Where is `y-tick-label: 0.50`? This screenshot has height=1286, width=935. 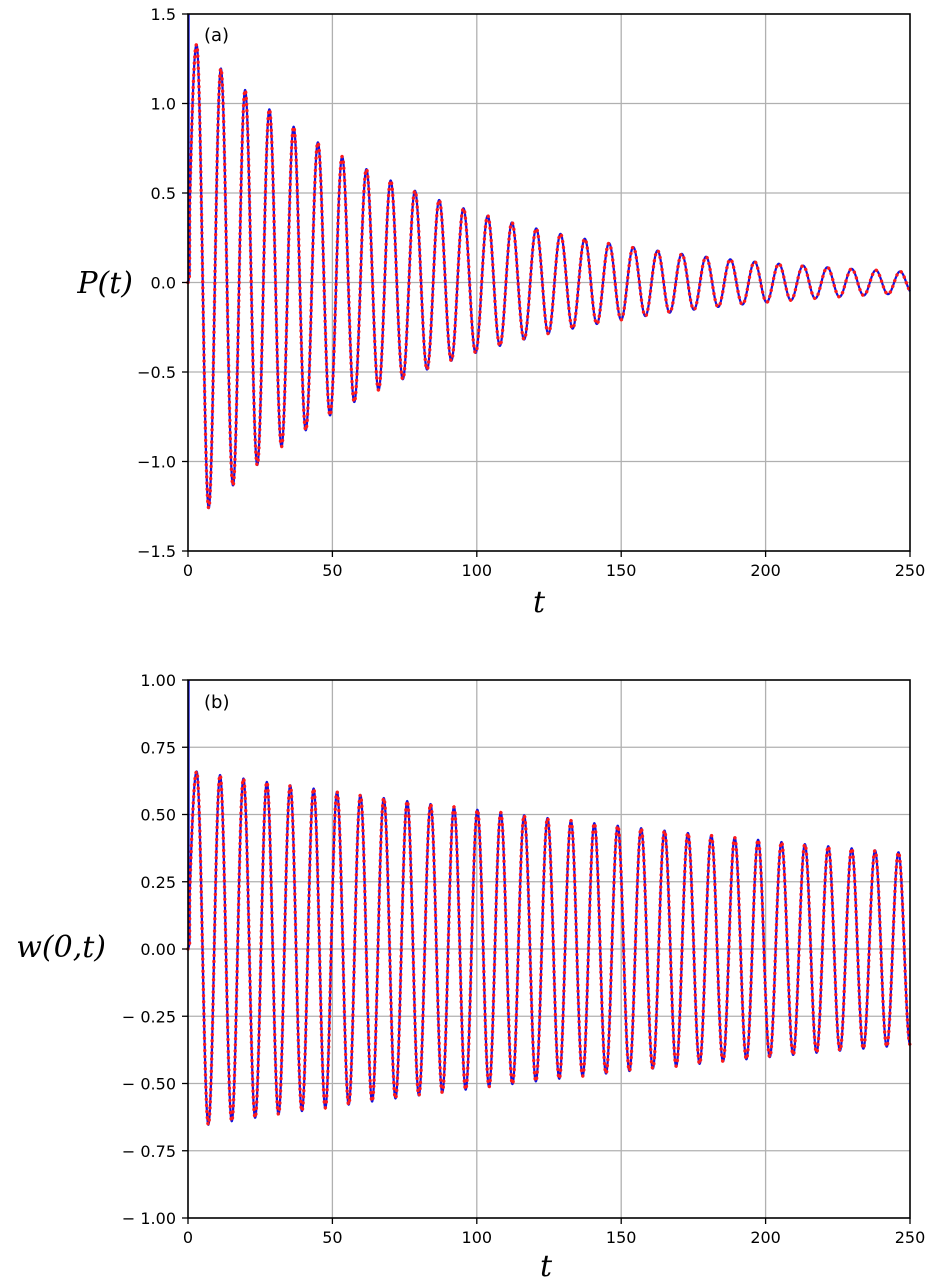
y-tick-label: 0.50 is located at coordinates (158, 815).